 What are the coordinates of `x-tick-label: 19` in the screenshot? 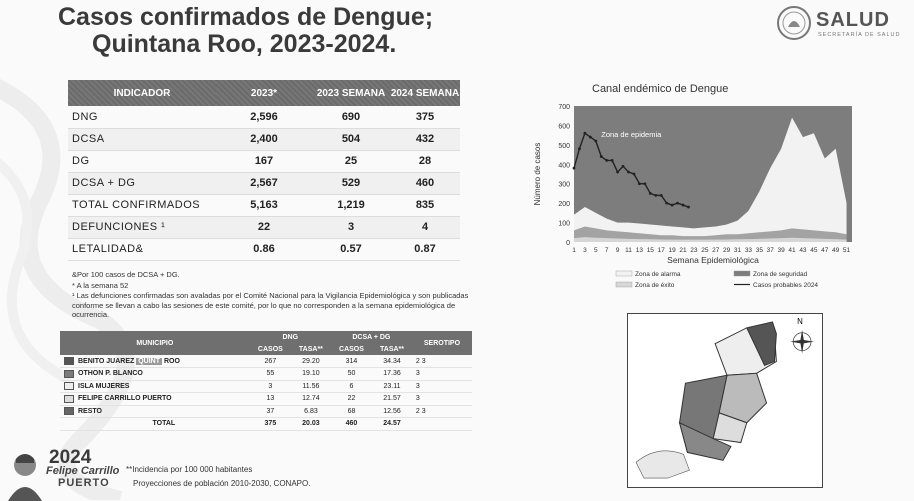 It's located at (673, 250).